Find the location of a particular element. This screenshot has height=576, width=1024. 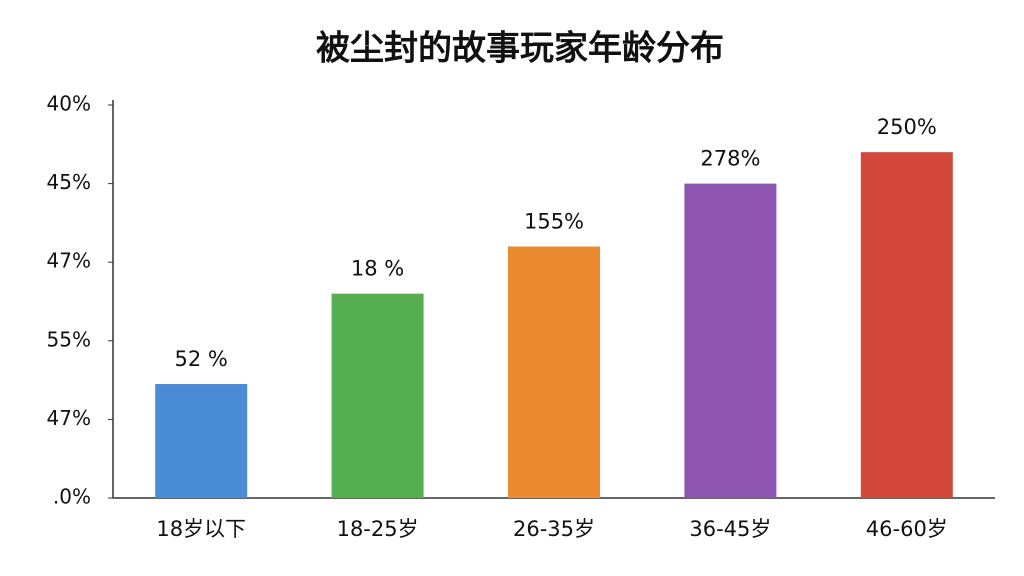

bar-label: 250% is located at coordinates (907, 127).